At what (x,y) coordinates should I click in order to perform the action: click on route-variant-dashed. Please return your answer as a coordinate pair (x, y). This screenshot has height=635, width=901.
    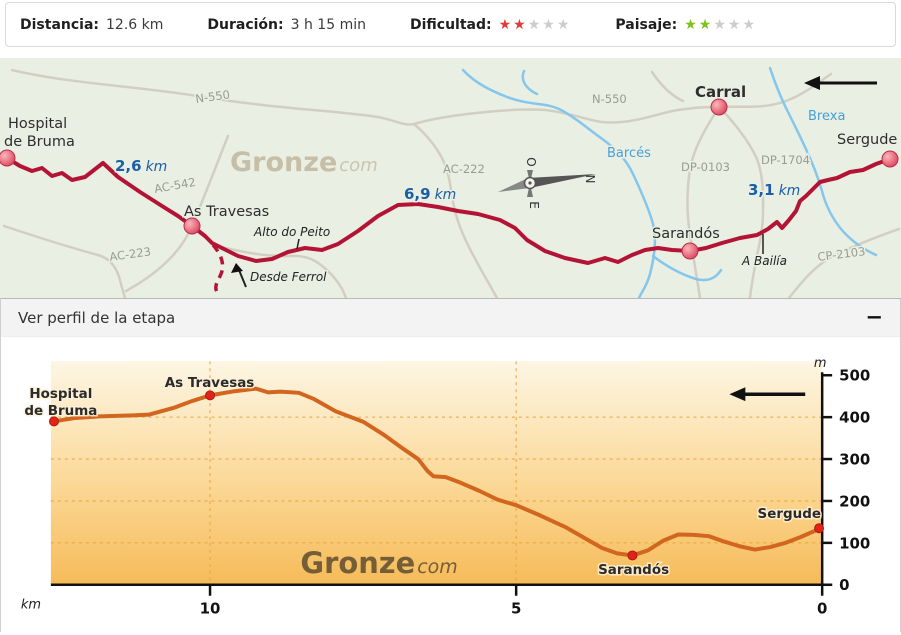
    Looking at the image, I should click on (218, 268).